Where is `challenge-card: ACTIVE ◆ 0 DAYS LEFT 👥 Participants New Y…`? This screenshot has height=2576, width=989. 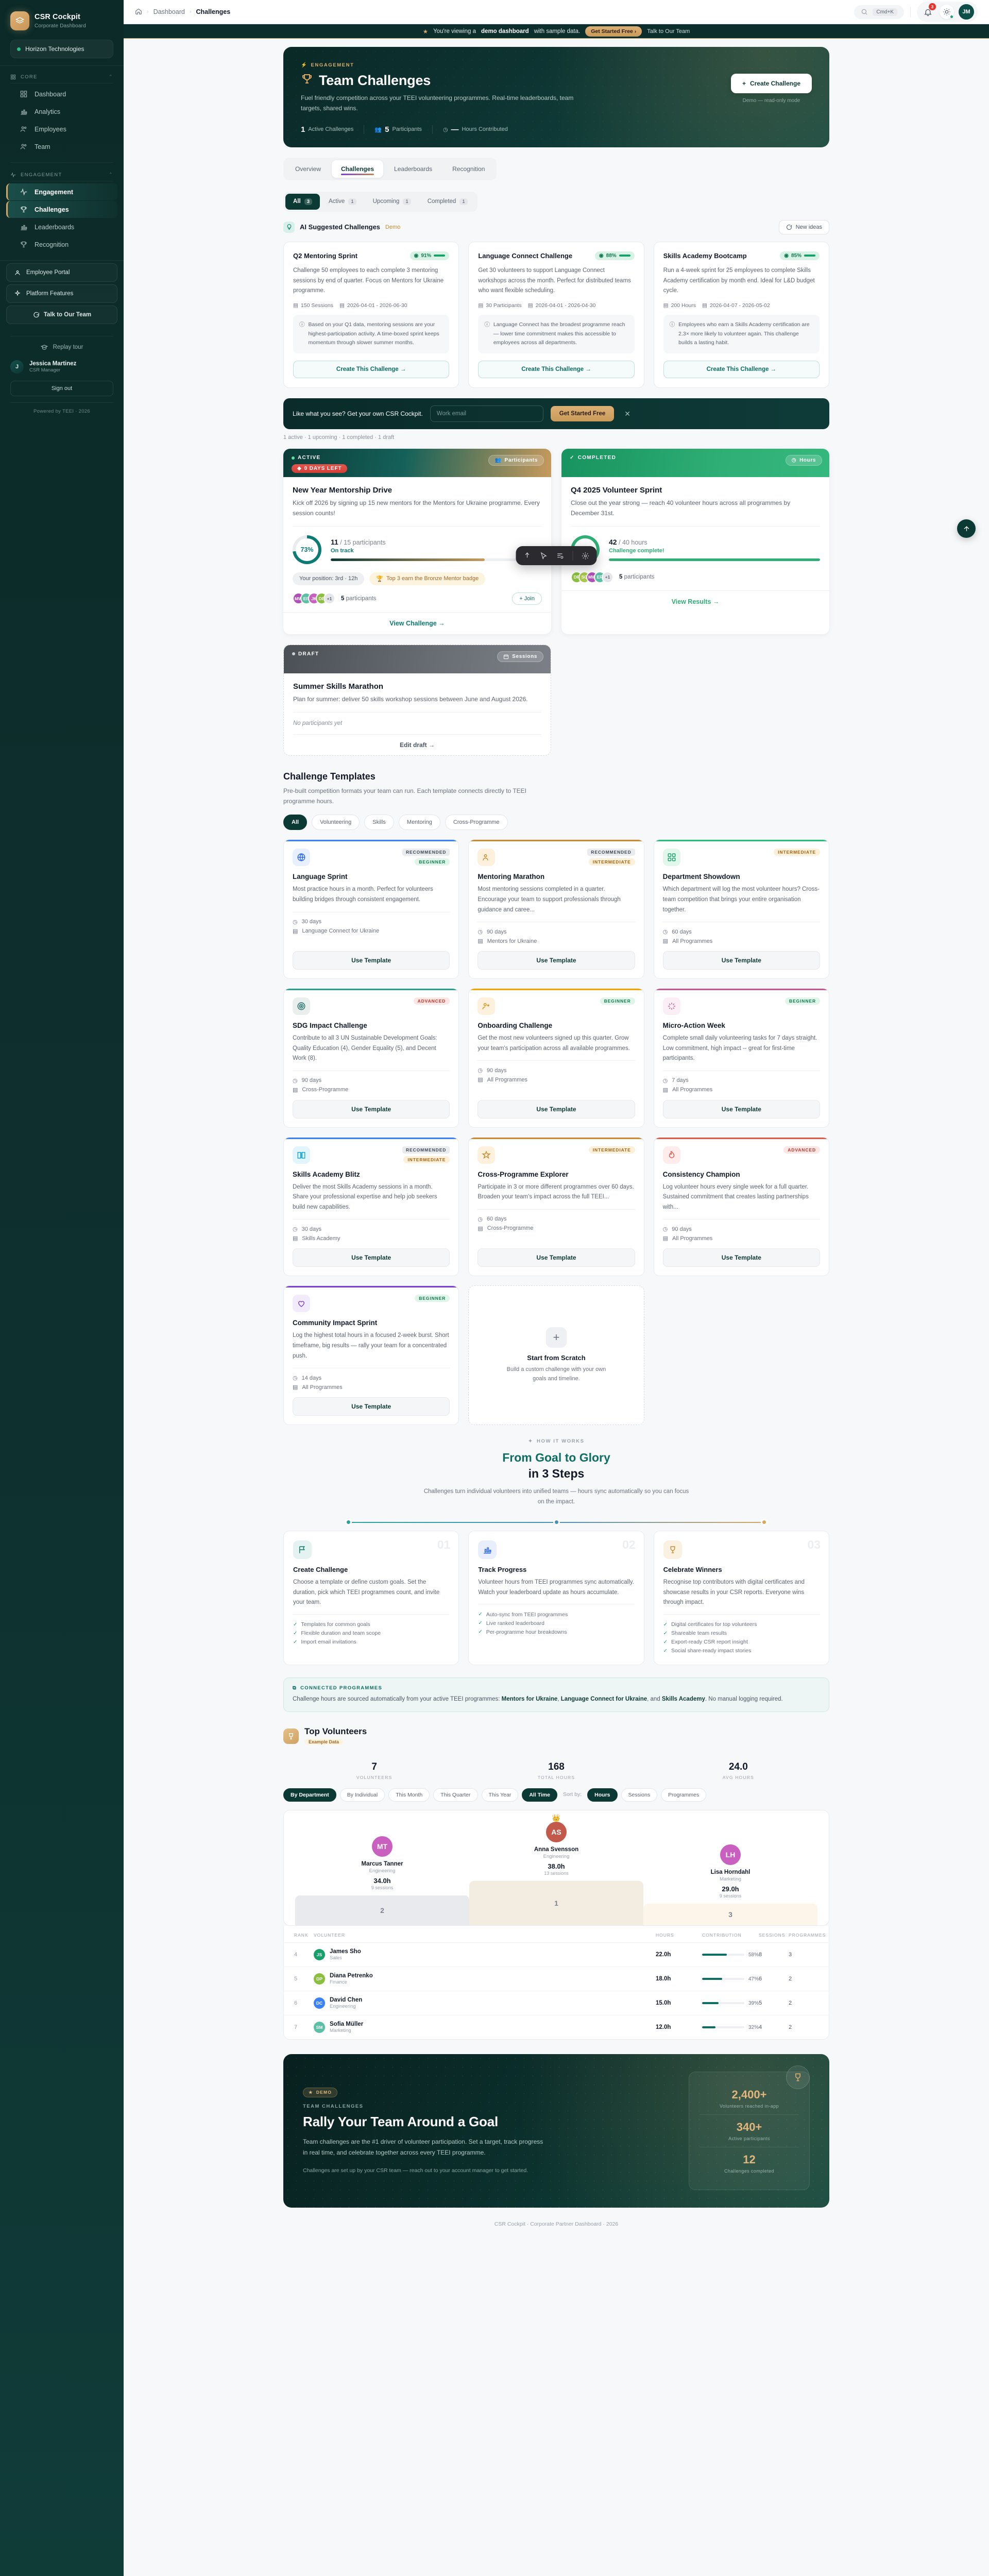
challenge-card: ACTIVE ◆ 0 DAYS LEFT 👥 Participants New Y… is located at coordinates (417, 541).